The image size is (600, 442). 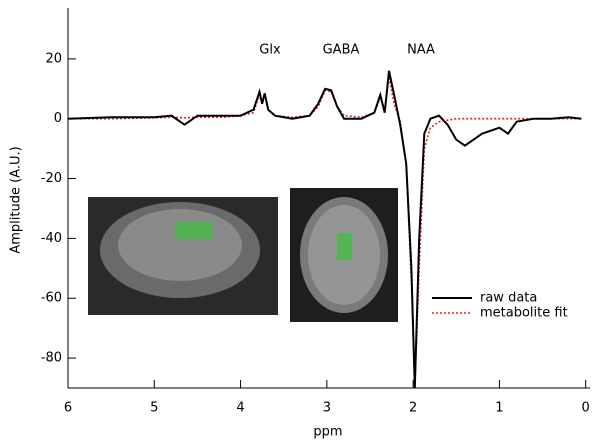 What do you see at coordinates (240, 408) in the screenshot?
I see `x-tick-label: 4` at bounding box center [240, 408].